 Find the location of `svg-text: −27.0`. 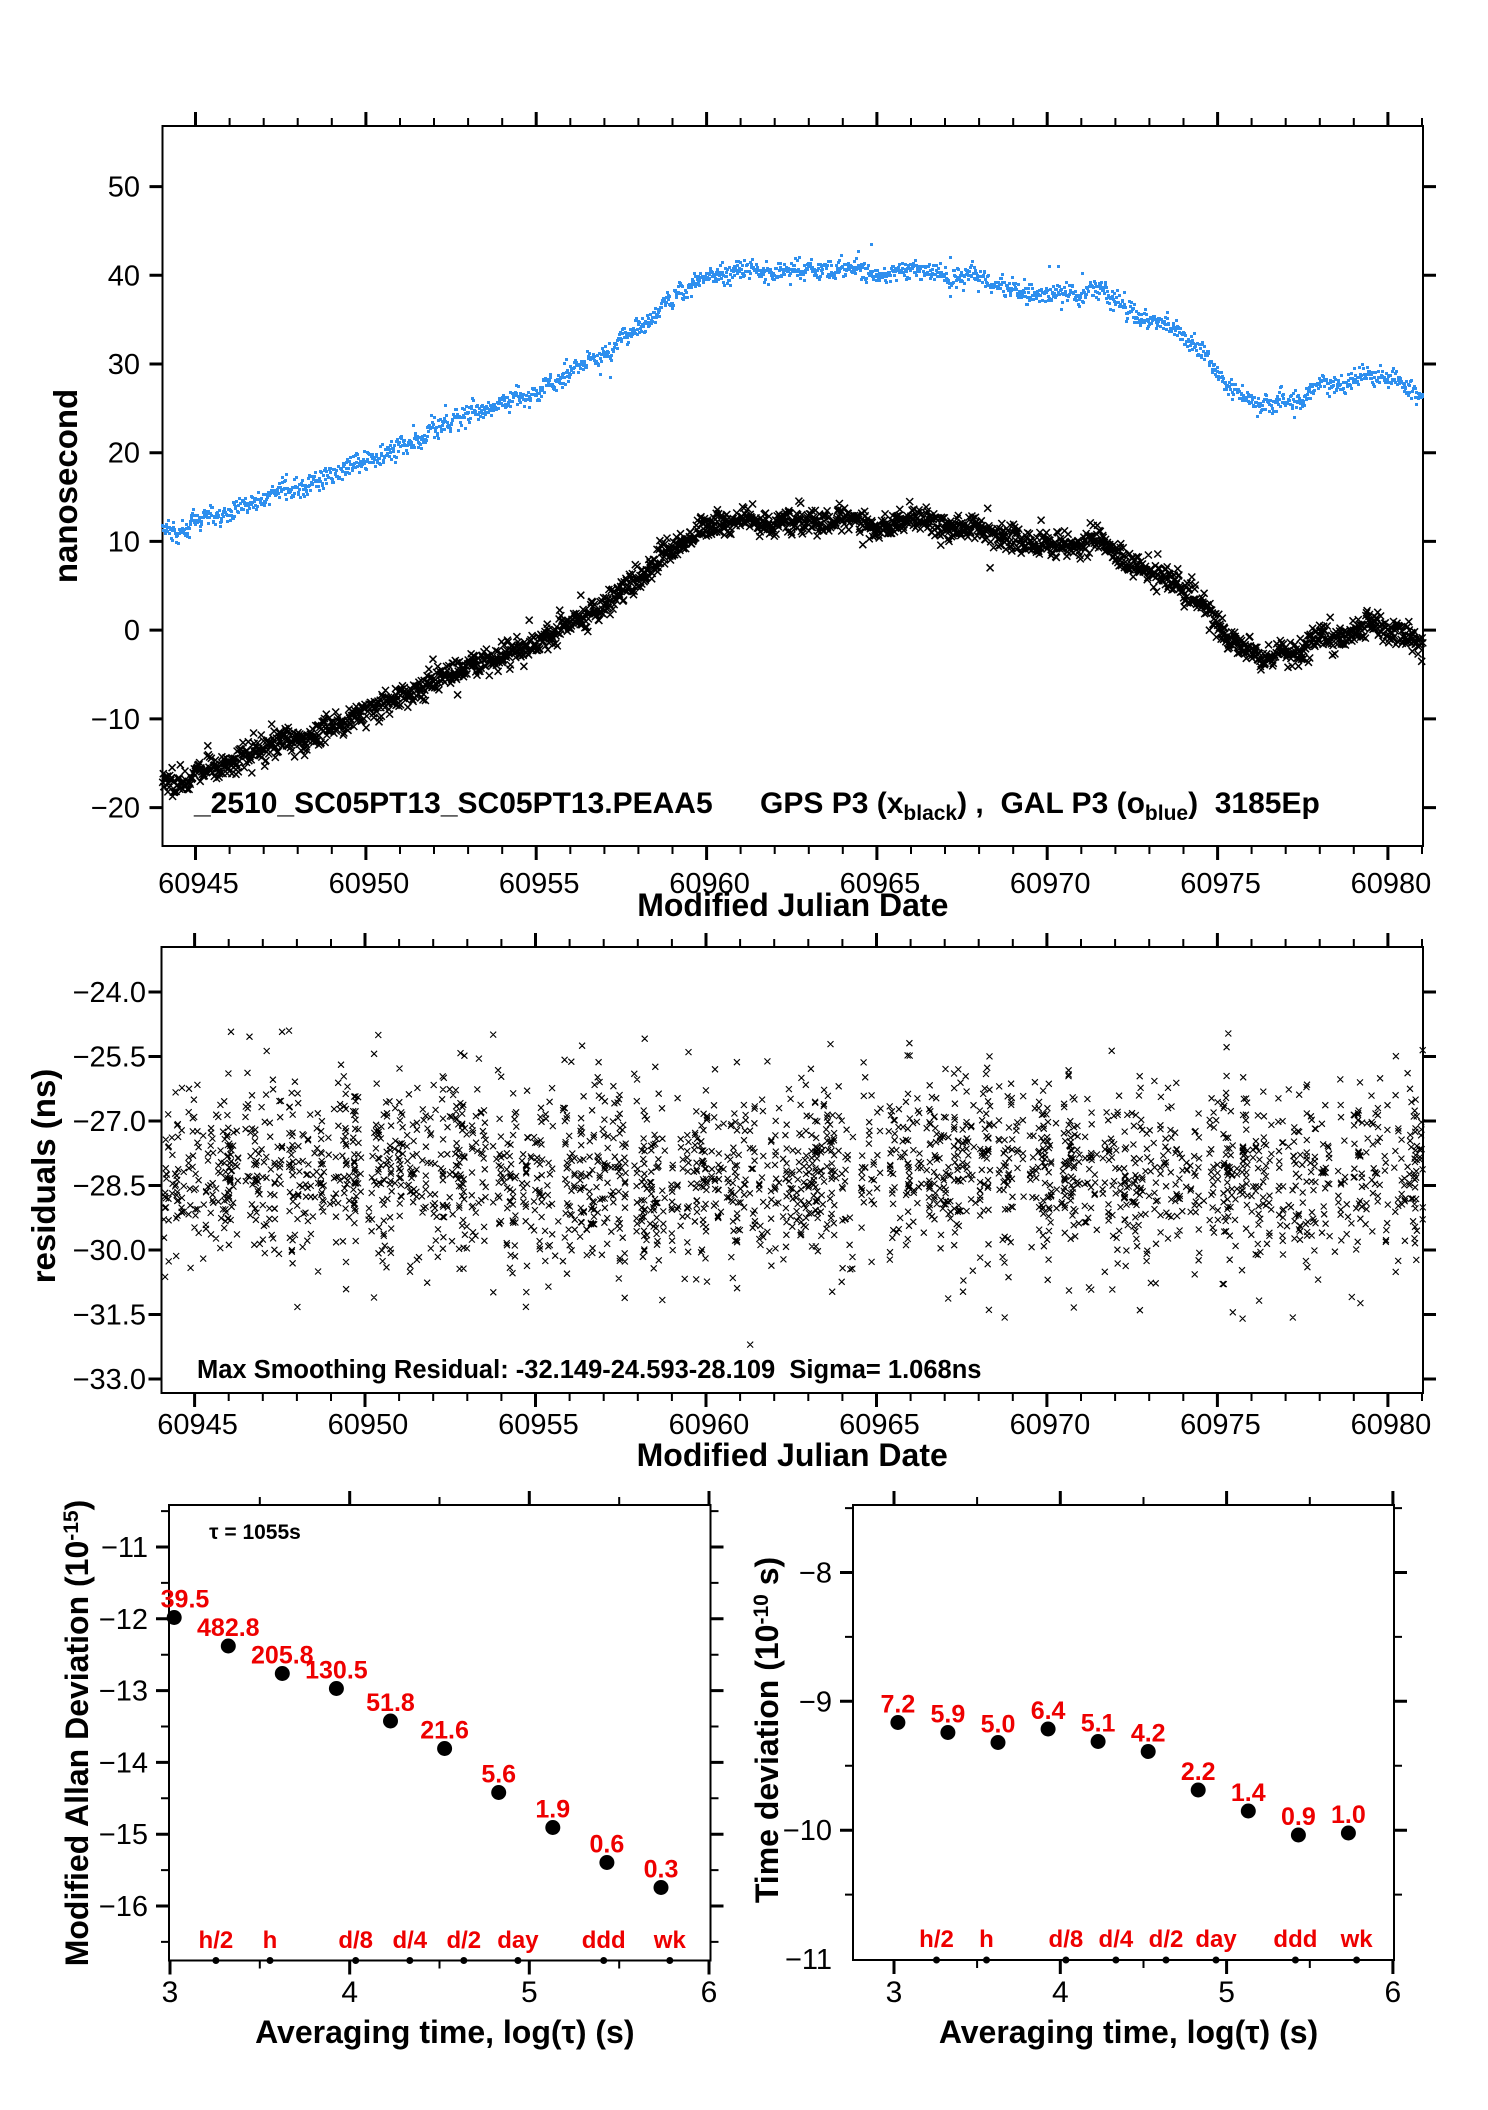

svg-text: −27.0 is located at coordinates (109, 1122).